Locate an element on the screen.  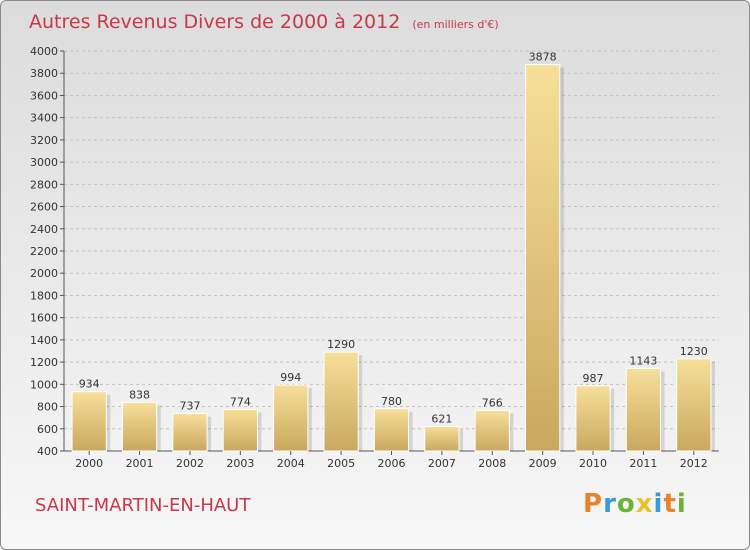
bar-value-label: 934 is located at coordinates (89, 384).